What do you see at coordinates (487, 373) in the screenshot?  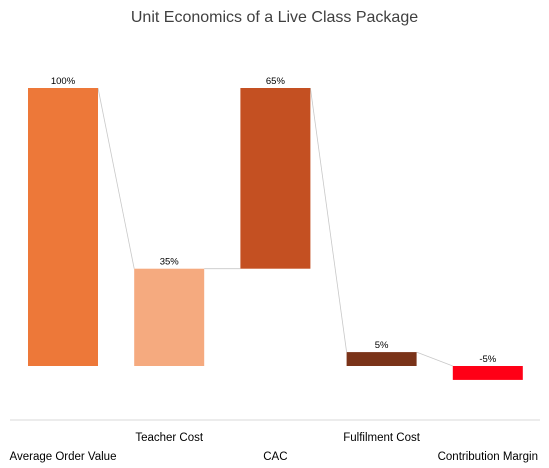 I see `bar-contribution-margin` at bounding box center [487, 373].